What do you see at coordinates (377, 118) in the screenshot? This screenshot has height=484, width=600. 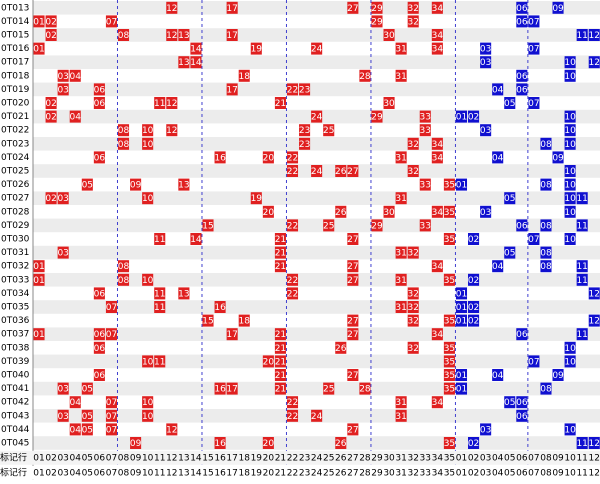 I see `red-ball-number: 29` at bounding box center [377, 118].